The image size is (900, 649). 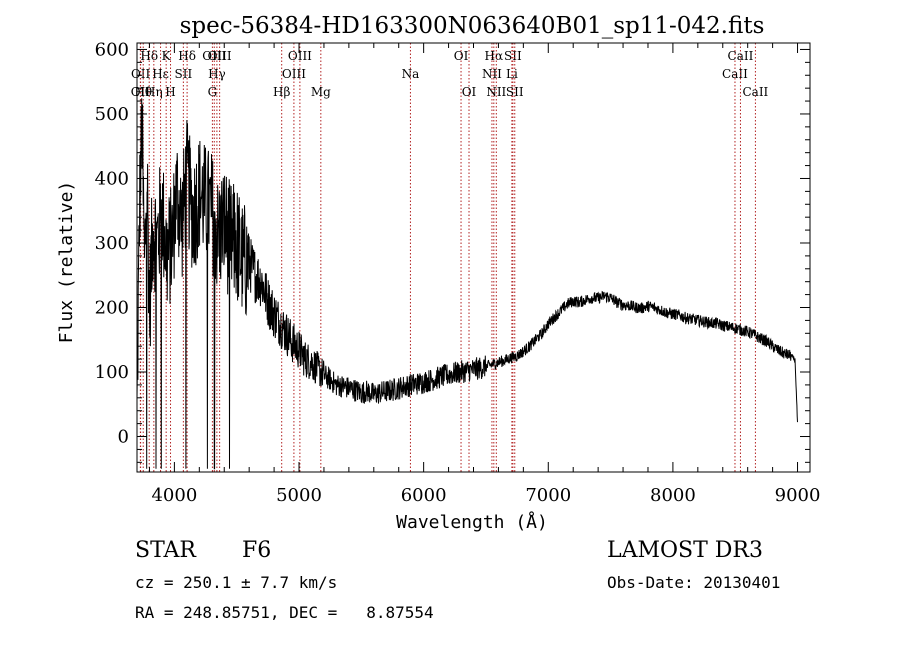 I want to click on object-subclass: F6, so click(x=257, y=550).